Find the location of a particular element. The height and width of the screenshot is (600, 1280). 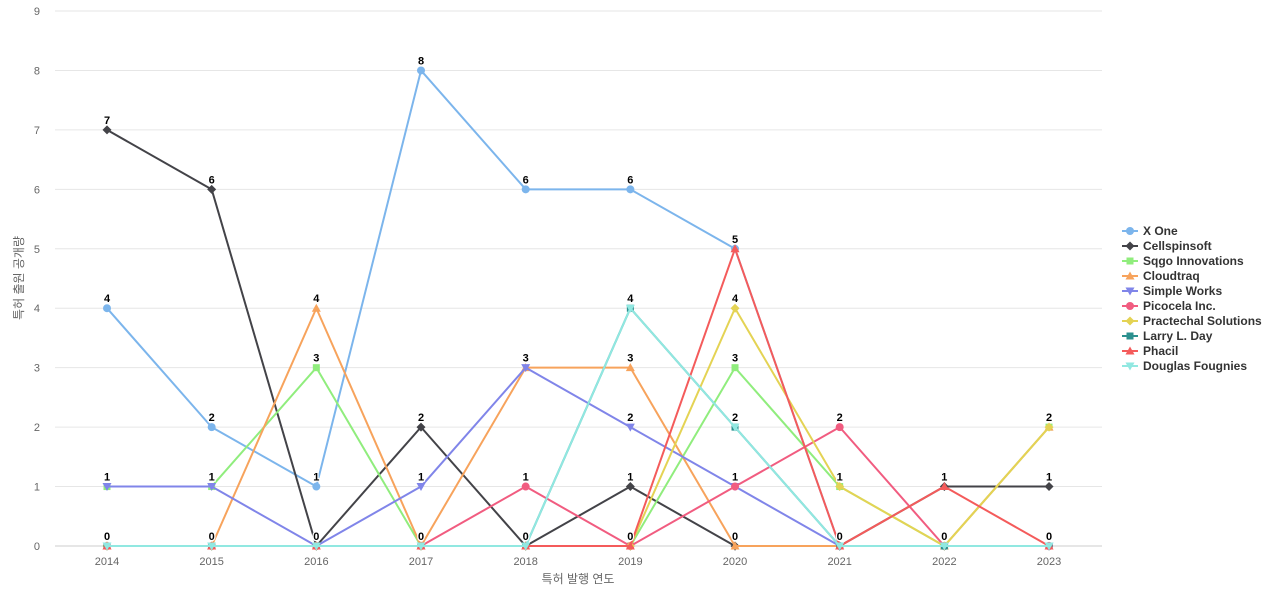

y-tick-label: 6 is located at coordinates (37, 190).